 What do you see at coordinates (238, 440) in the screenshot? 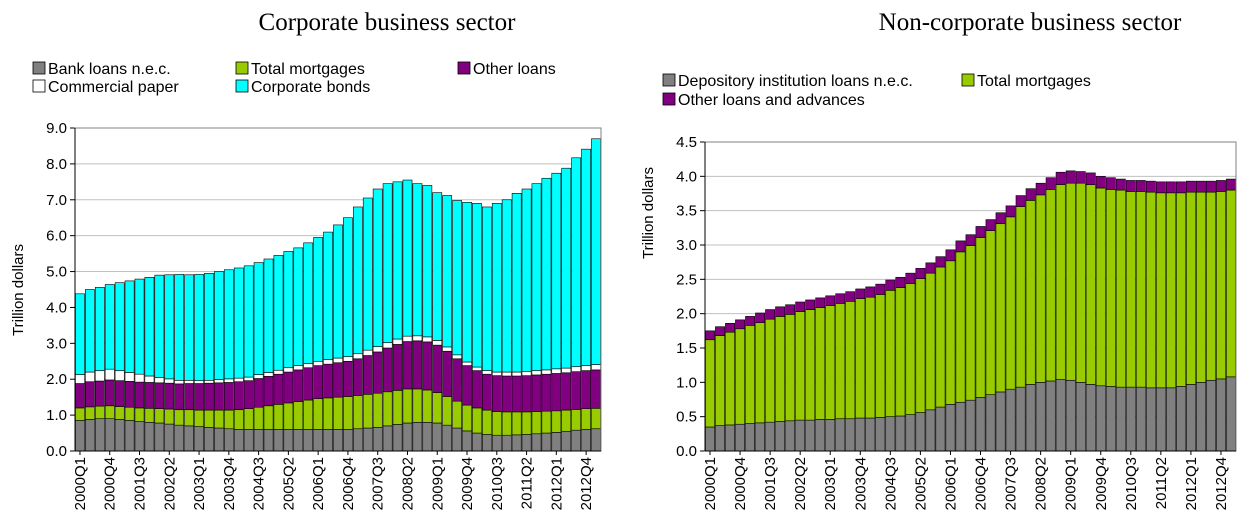
I see `chart1-bar-2004Q1-s0` at bounding box center [238, 440].